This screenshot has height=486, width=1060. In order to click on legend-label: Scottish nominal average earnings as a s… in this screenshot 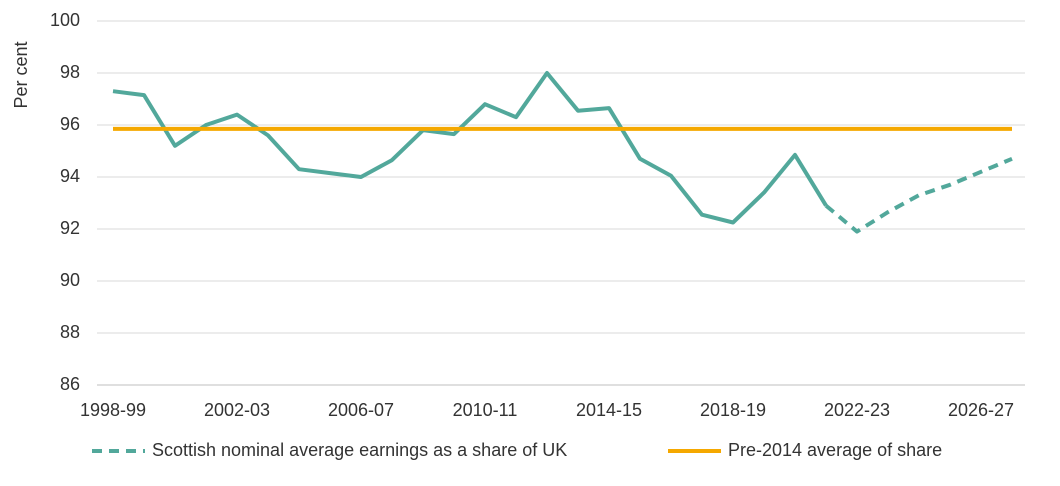, I will do `click(359, 450)`.